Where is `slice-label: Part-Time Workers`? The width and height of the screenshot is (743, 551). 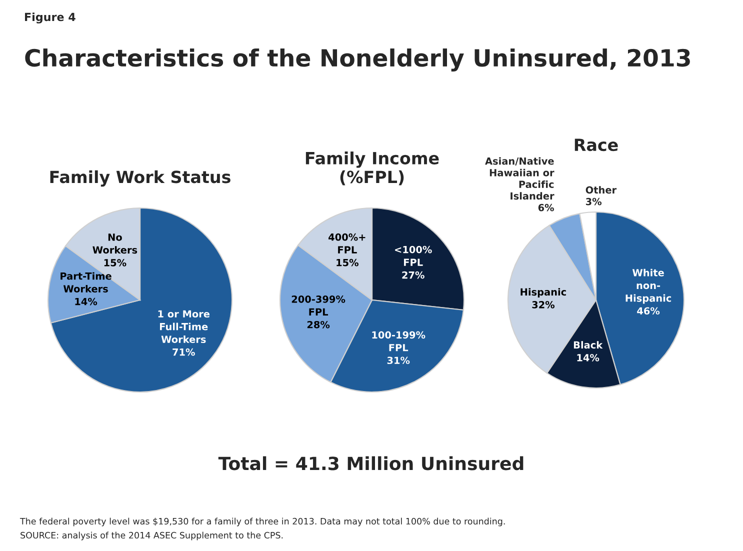
slice-label: Part-Time Workers is located at coordinates (86, 282).